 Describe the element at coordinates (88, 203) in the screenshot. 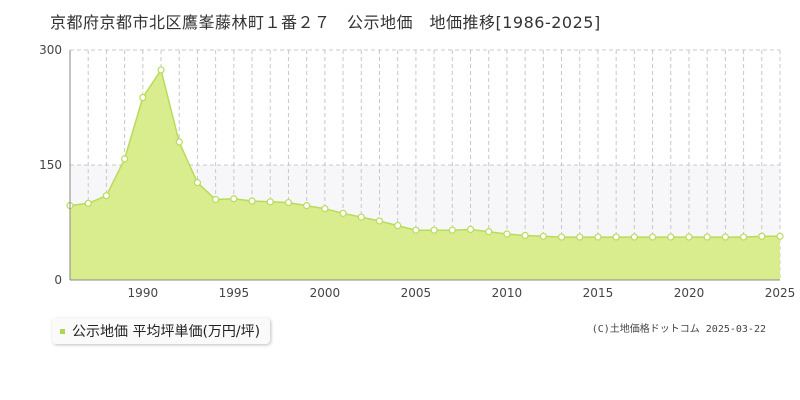

I see `data-point-1987` at that location.